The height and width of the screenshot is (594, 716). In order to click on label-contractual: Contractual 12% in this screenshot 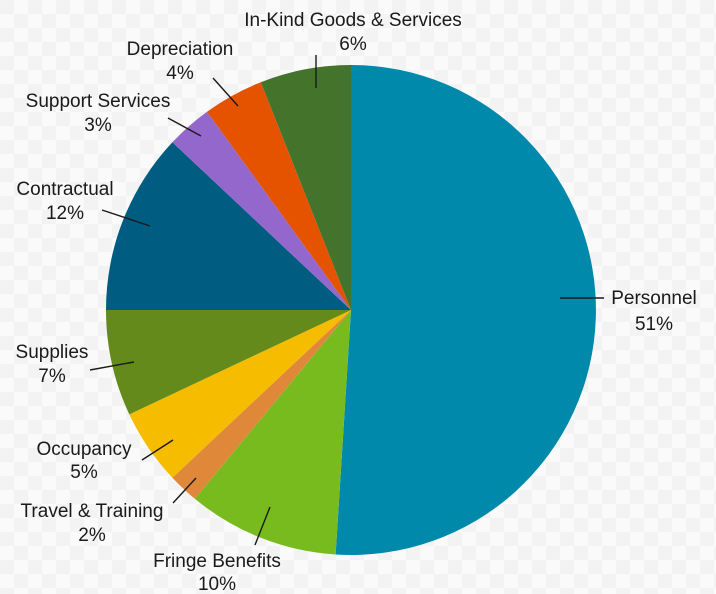, I will do `click(83, 203)`.